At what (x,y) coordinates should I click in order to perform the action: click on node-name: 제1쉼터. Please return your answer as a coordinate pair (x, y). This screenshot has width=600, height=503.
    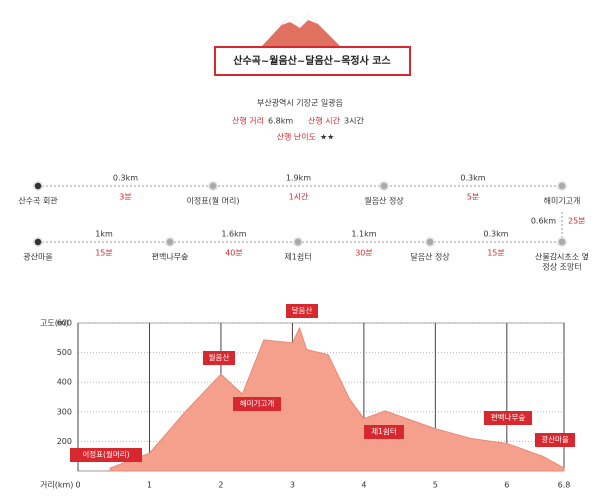
    Looking at the image, I should click on (297, 257).